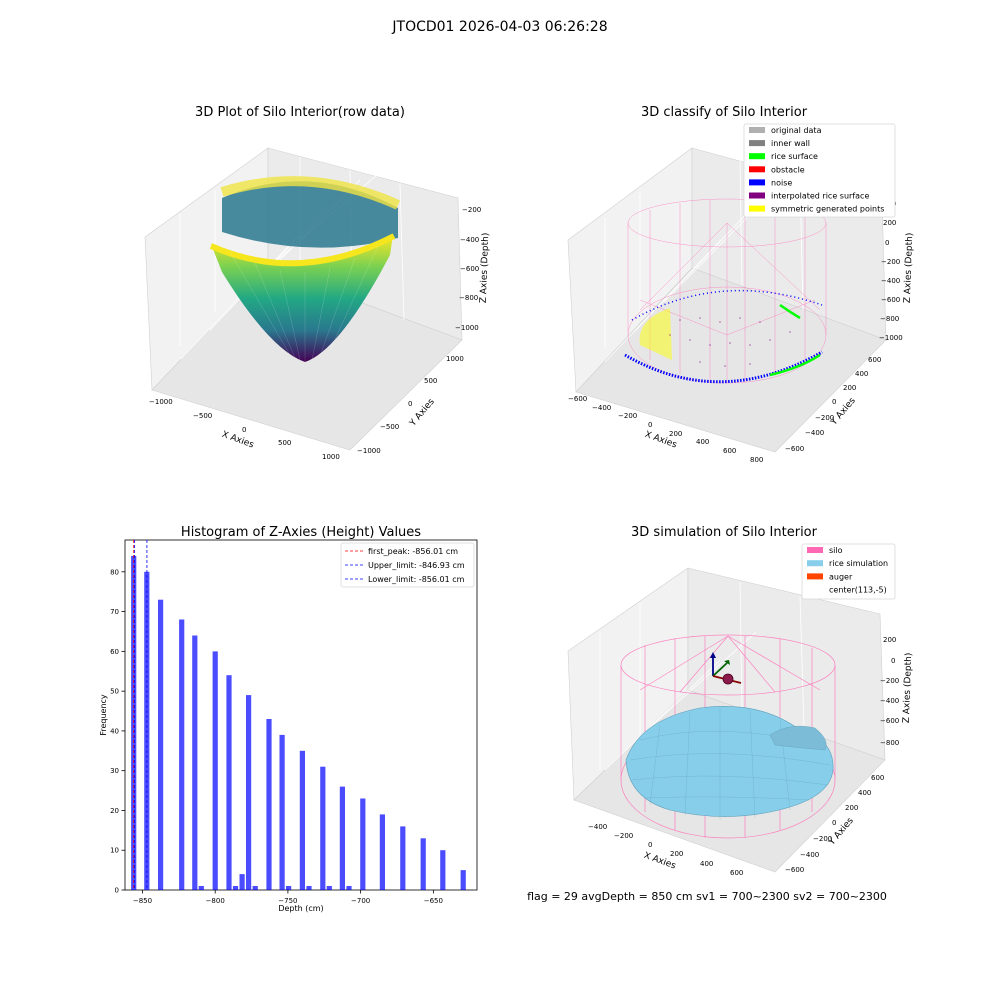  Describe the element at coordinates (702, 442) in the screenshot. I see `classify-xtick: 400` at that location.